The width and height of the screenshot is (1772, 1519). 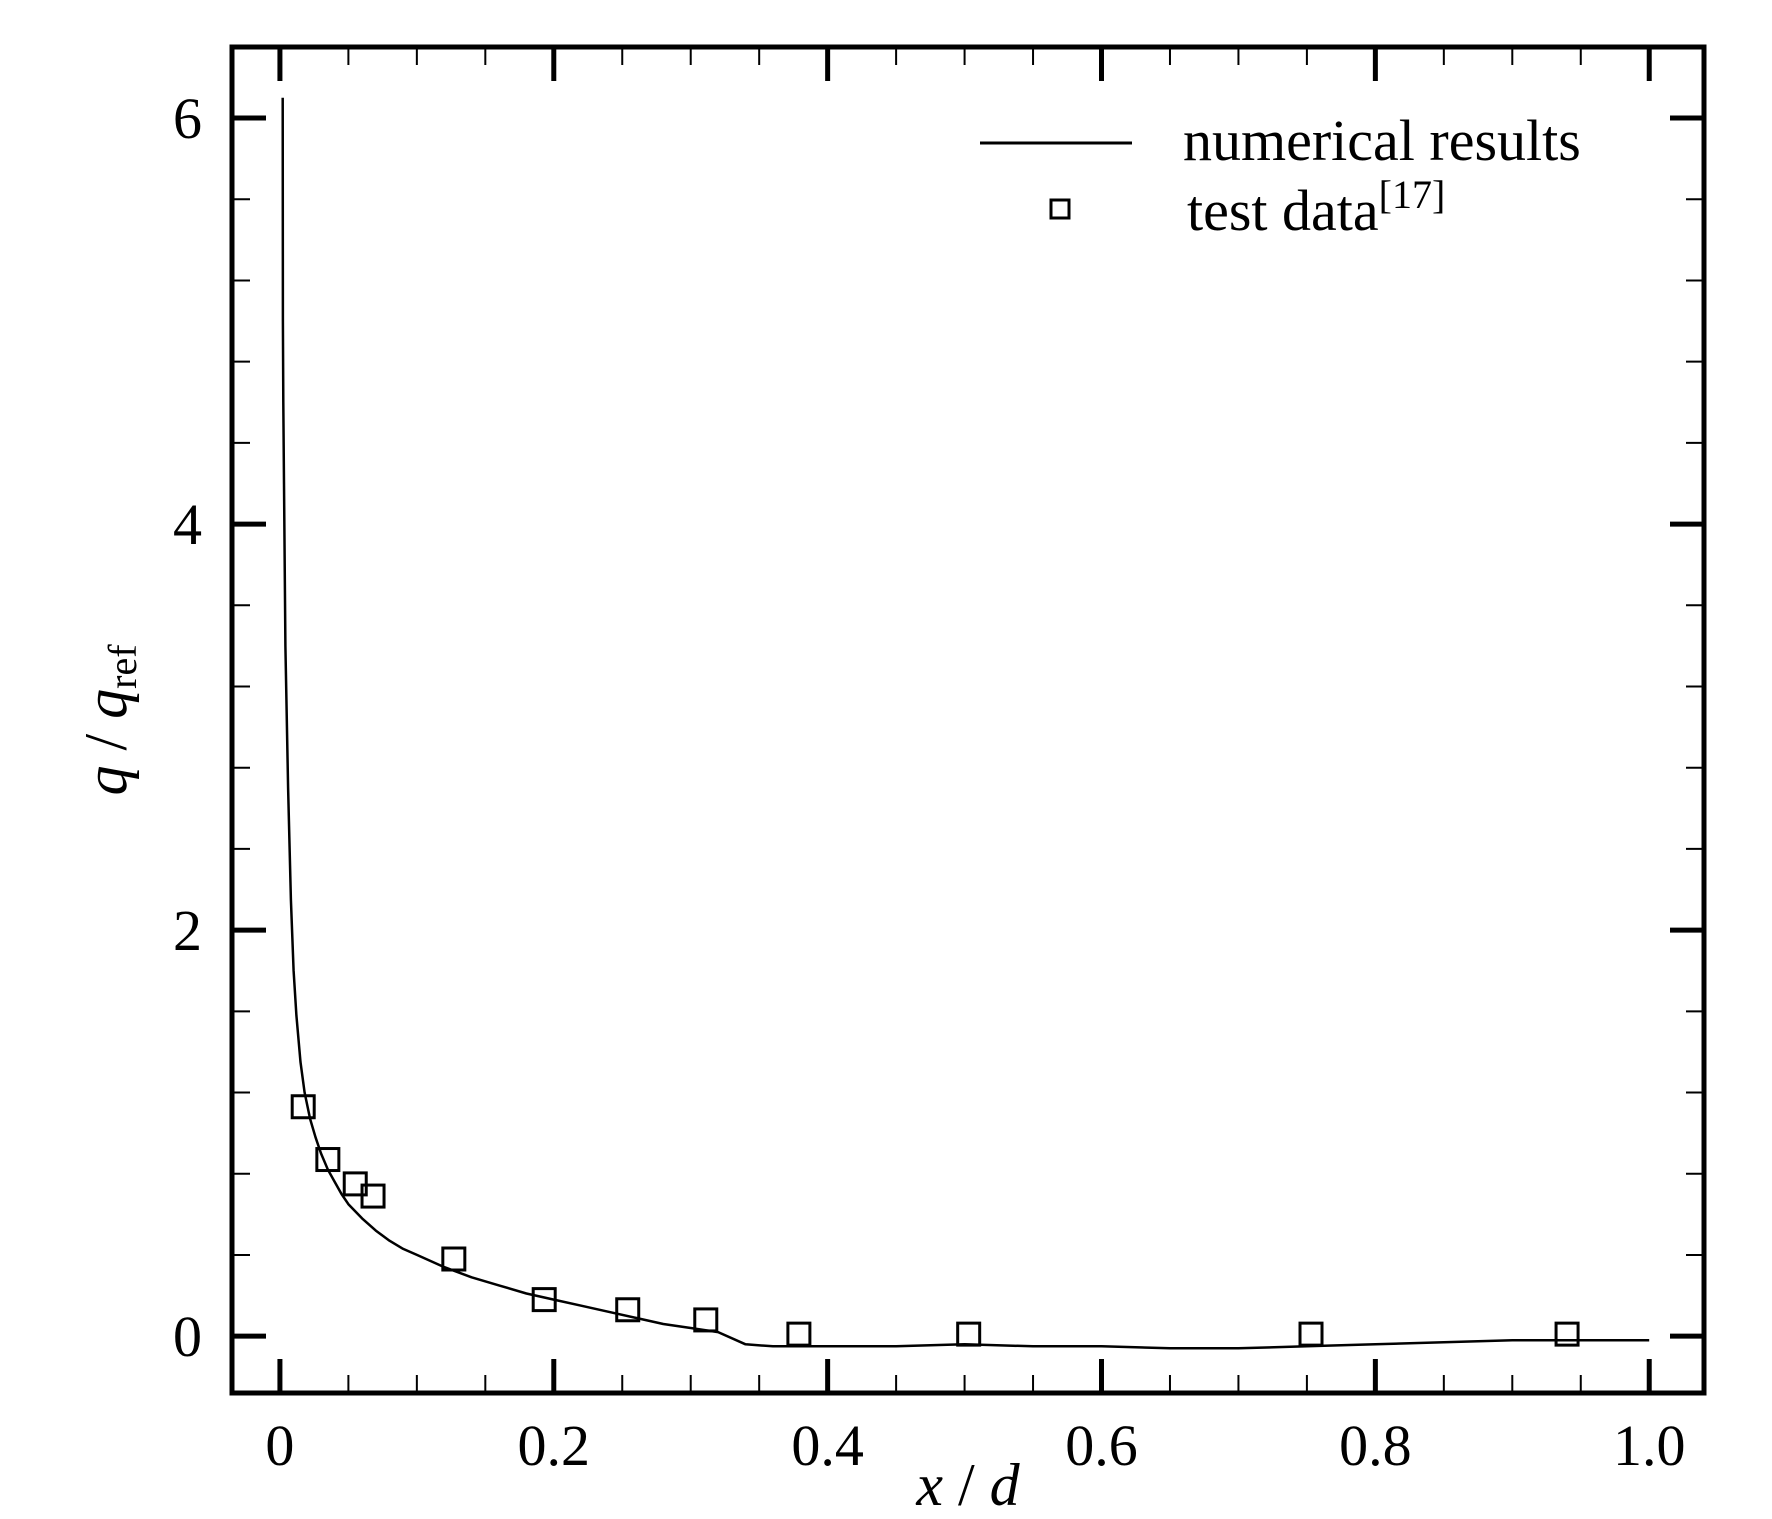 What do you see at coordinates (1316, 207) in the screenshot?
I see `legend-label-test-data: test data[17]` at bounding box center [1316, 207].